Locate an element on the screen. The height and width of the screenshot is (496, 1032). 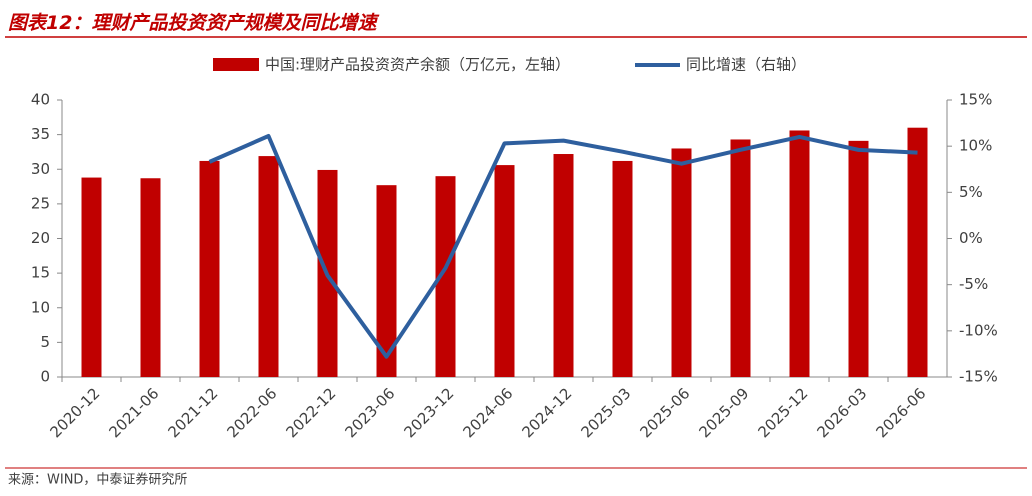
y2-tick-label: -5% is located at coordinates (973, 284).